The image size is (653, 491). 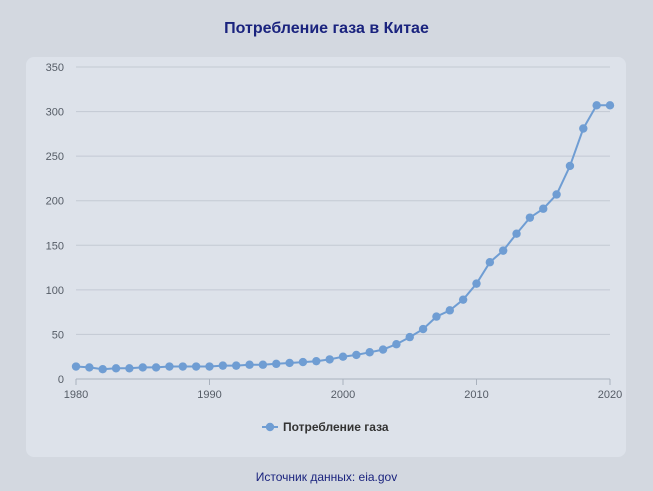 What do you see at coordinates (55, 68) in the screenshot?
I see `y-tick-label: 350` at bounding box center [55, 68].